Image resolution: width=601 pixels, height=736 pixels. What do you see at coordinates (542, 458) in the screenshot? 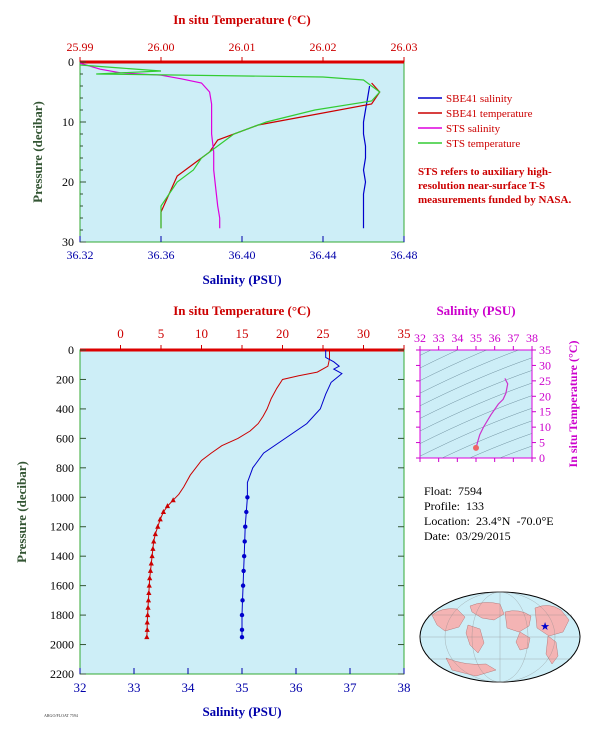
I see `ts-temp-tick-label: 0` at bounding box center [542, 458].